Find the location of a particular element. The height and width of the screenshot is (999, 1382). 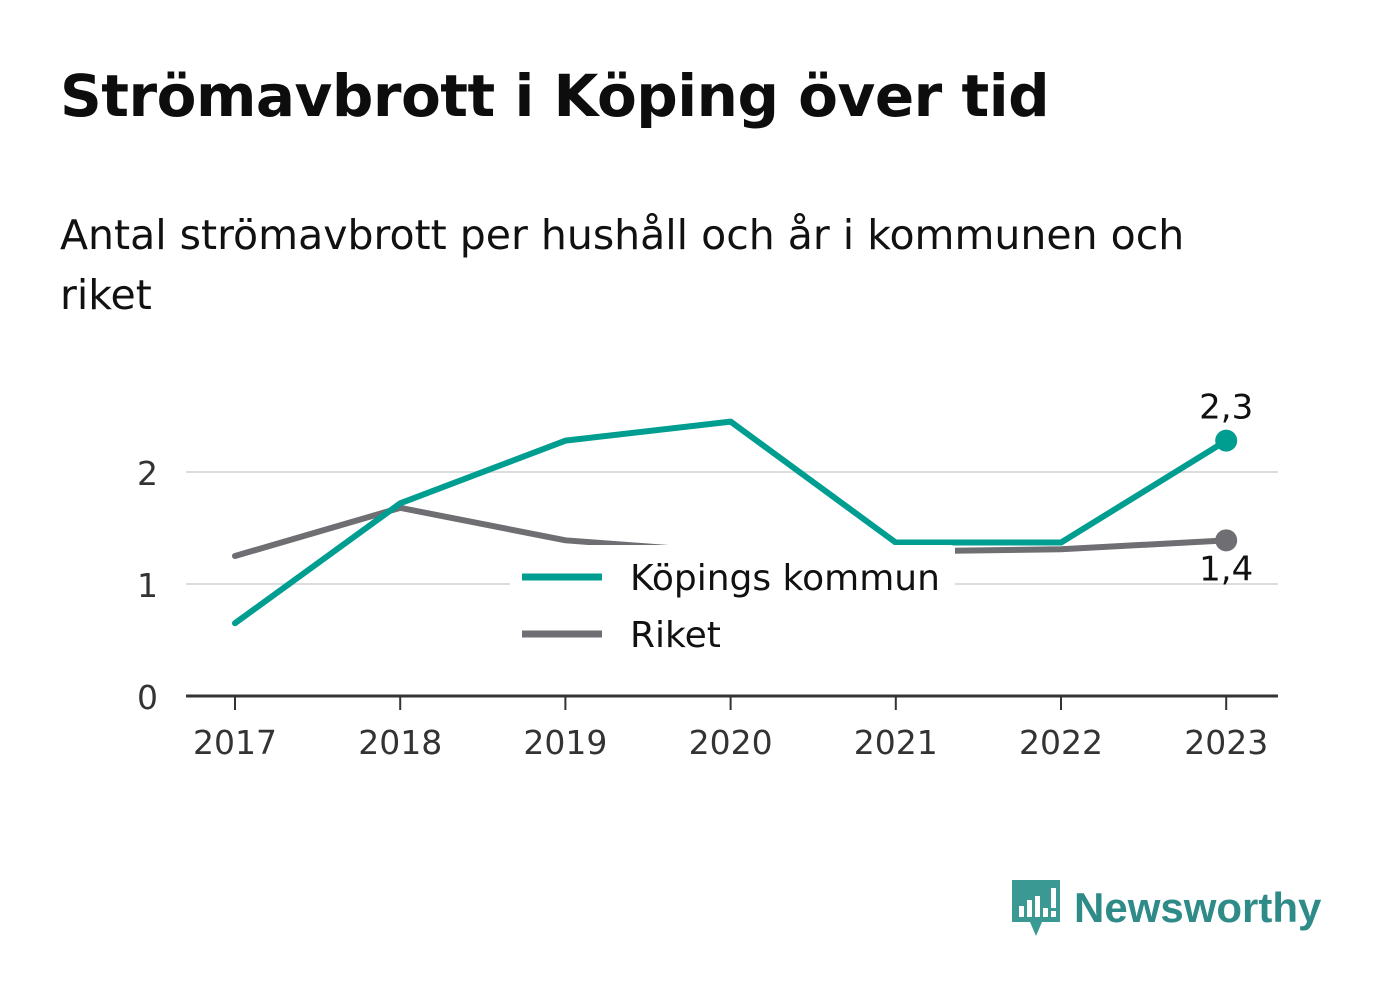

y-tick-label: 2 is located at coordinates (147, 473).